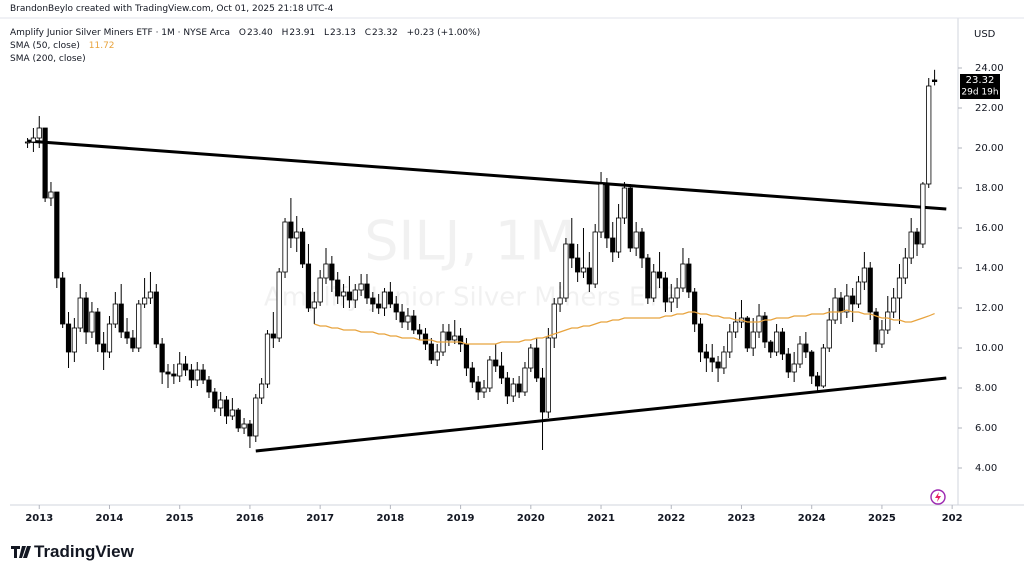 This screenshot has height=577, width=1024. I want to click on brand-logo, so click(21, 552).